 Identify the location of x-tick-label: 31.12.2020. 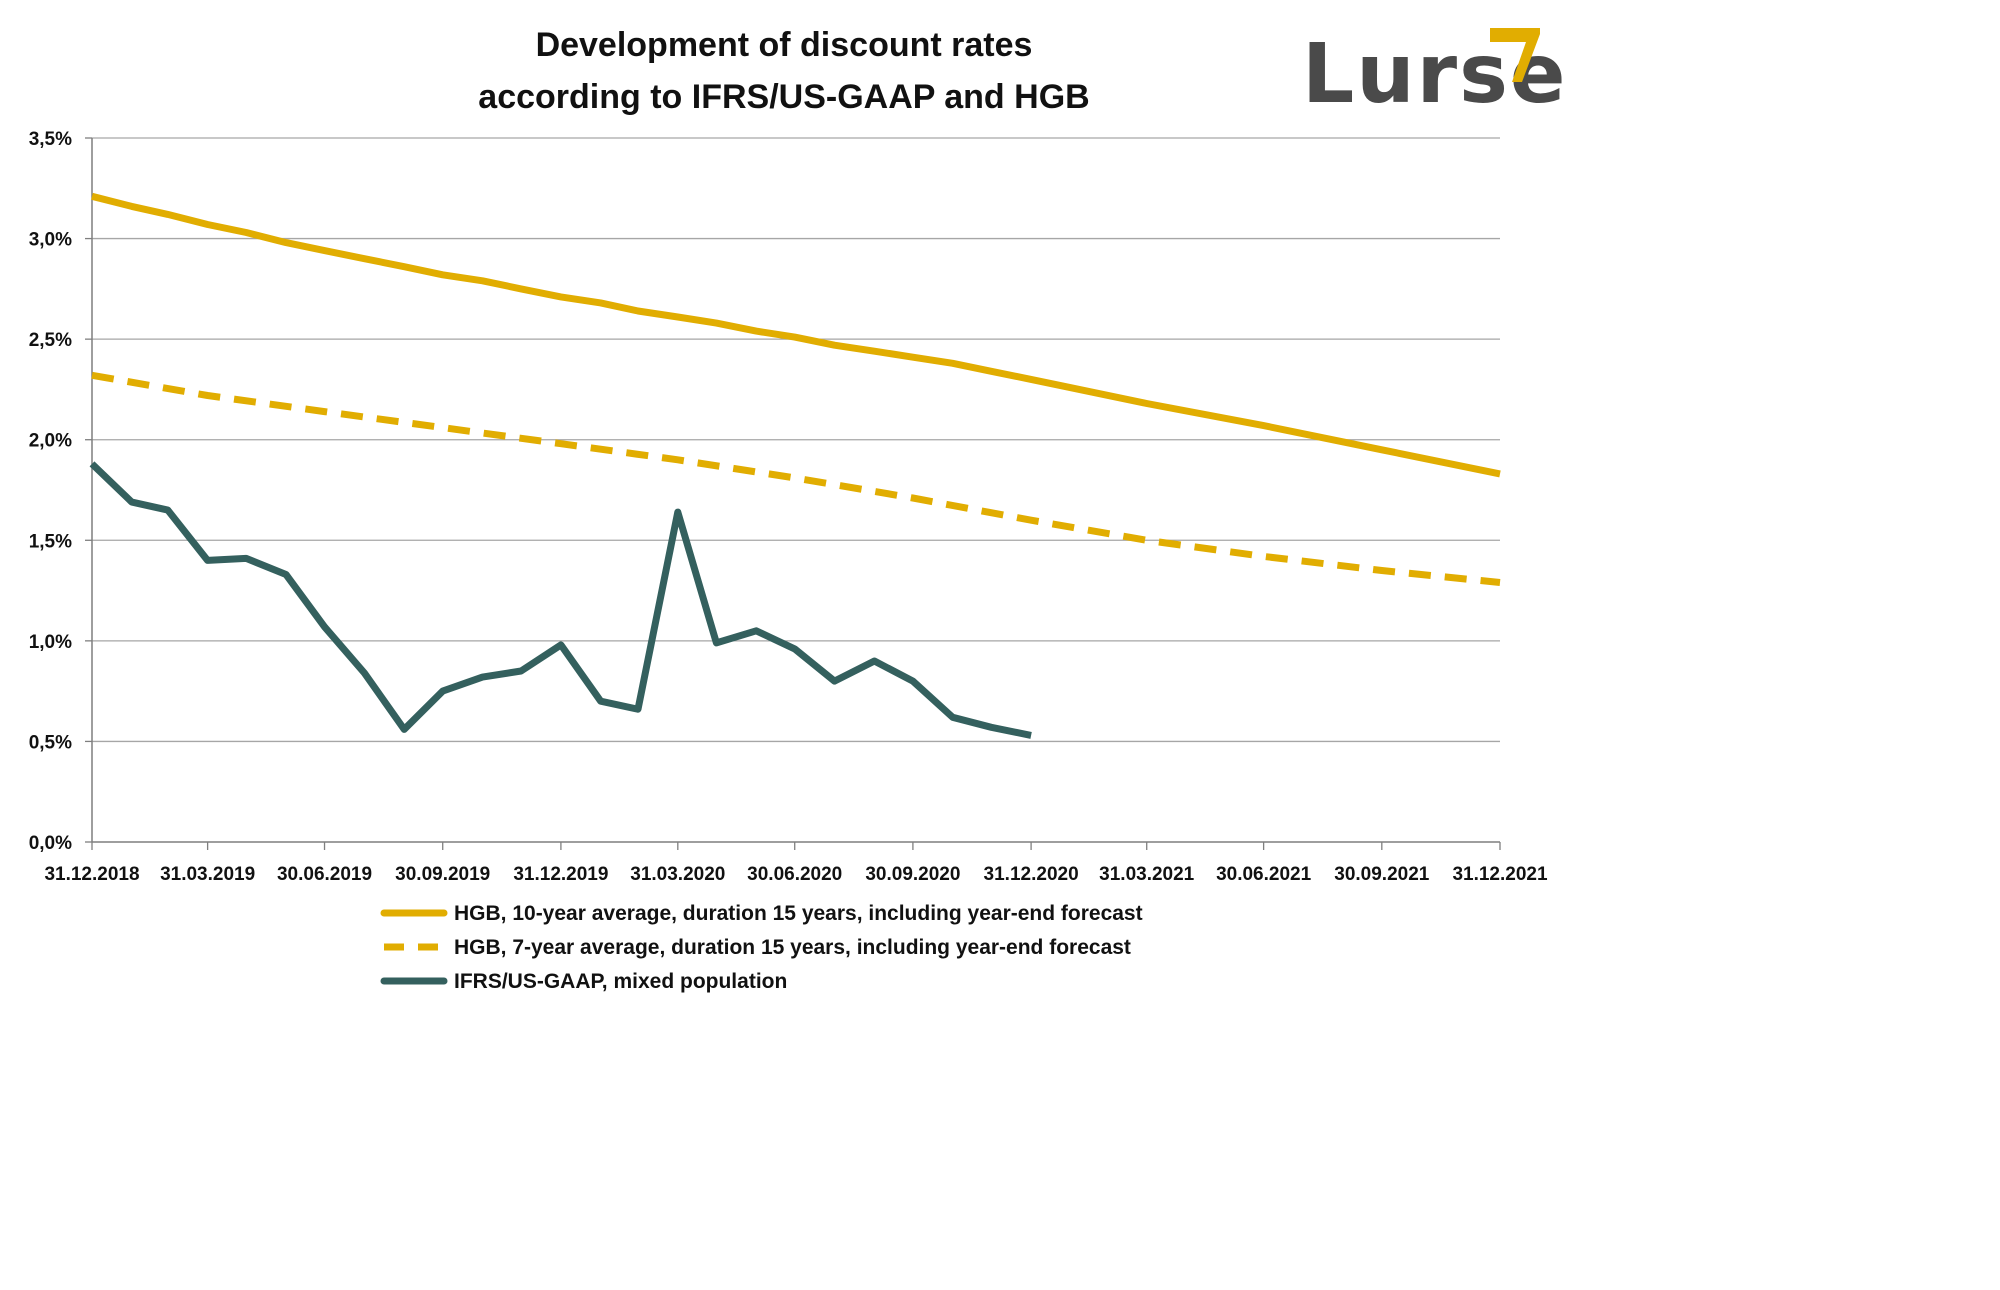
(1031, 874).